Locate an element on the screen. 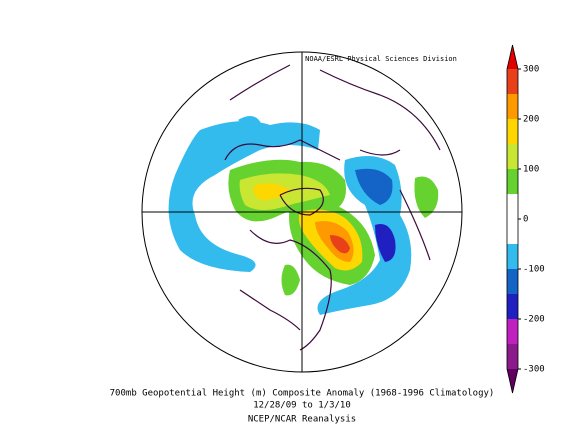  colorbar-tick-label: -200 is located at coordinates (534, 320).